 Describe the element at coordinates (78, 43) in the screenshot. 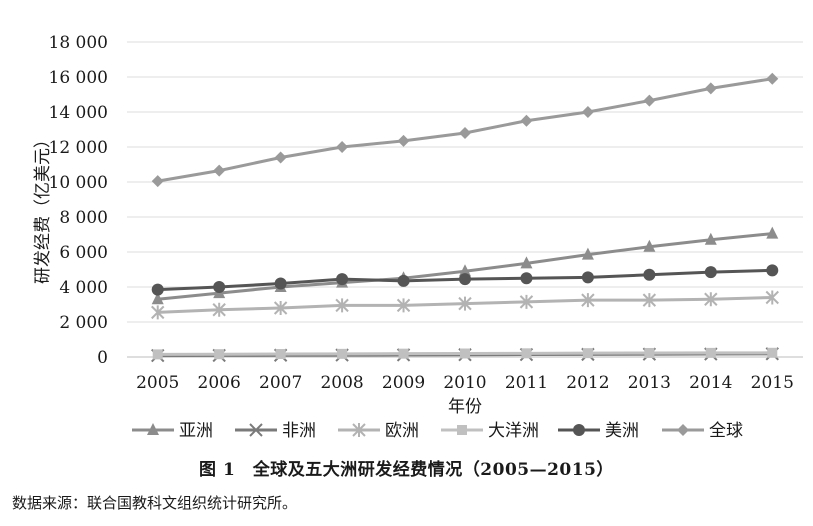

I see `y-tick-label: 18 000` at that location.